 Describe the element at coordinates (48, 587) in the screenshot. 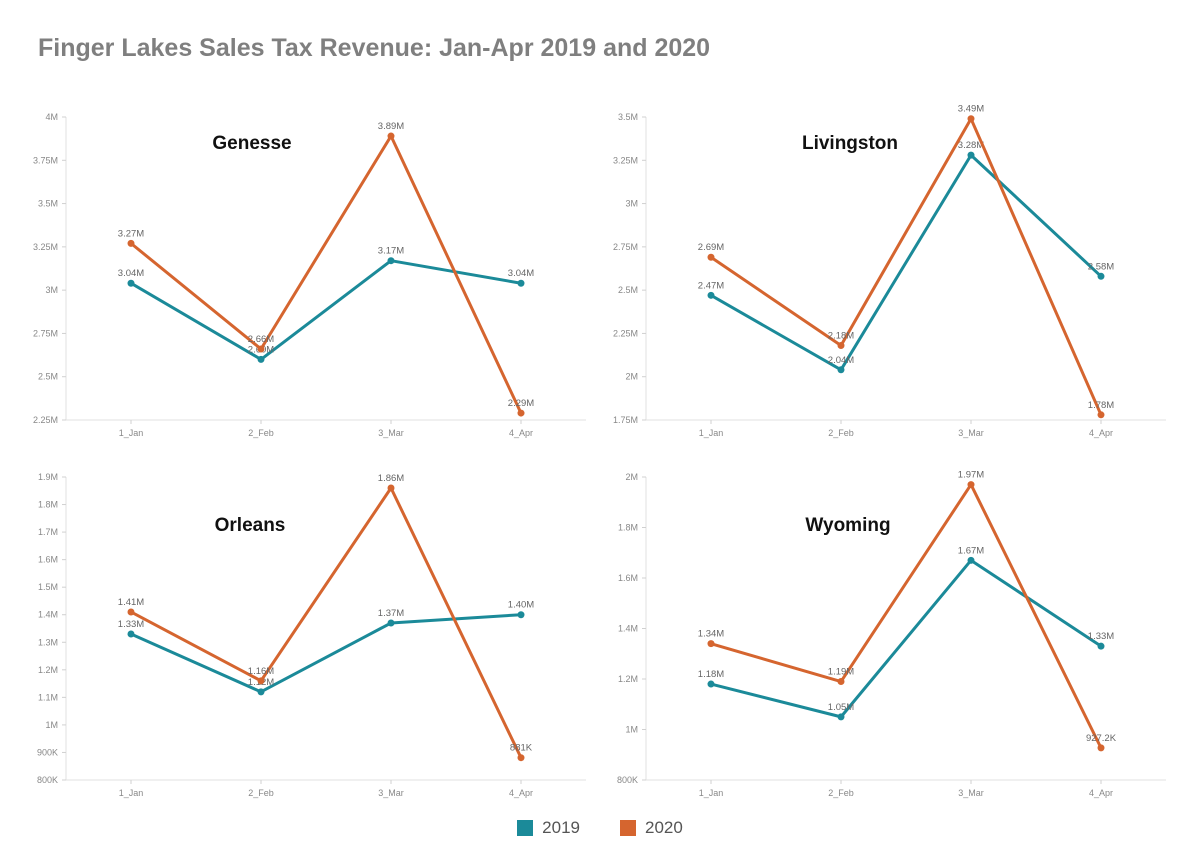

I see `y-tick-label: 1.5M` at that location.